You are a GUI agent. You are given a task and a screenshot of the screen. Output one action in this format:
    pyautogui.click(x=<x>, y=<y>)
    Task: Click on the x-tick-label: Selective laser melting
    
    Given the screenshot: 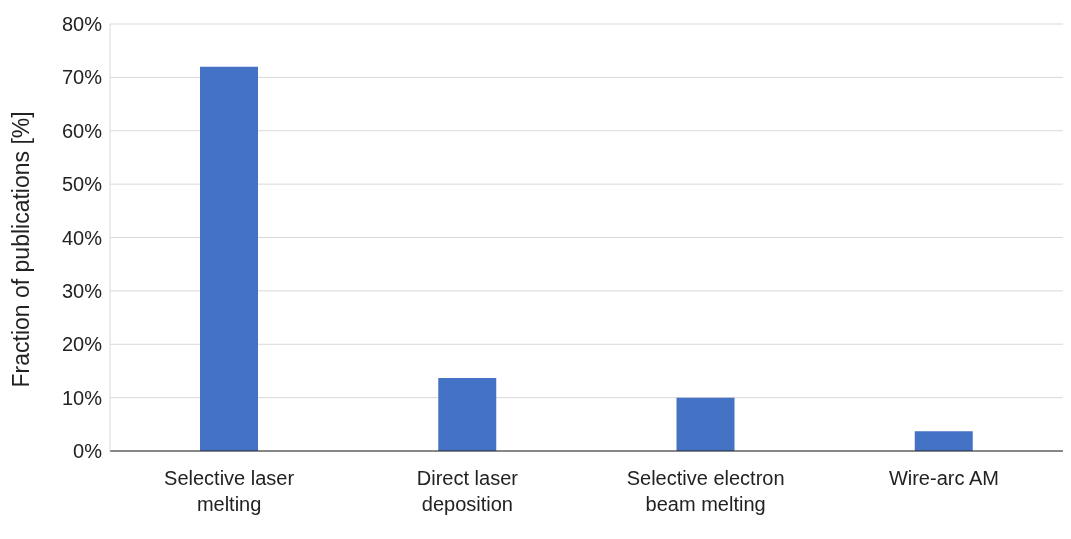 What is the action you would take?
    pyautogui.click(x=229, y=491)
    